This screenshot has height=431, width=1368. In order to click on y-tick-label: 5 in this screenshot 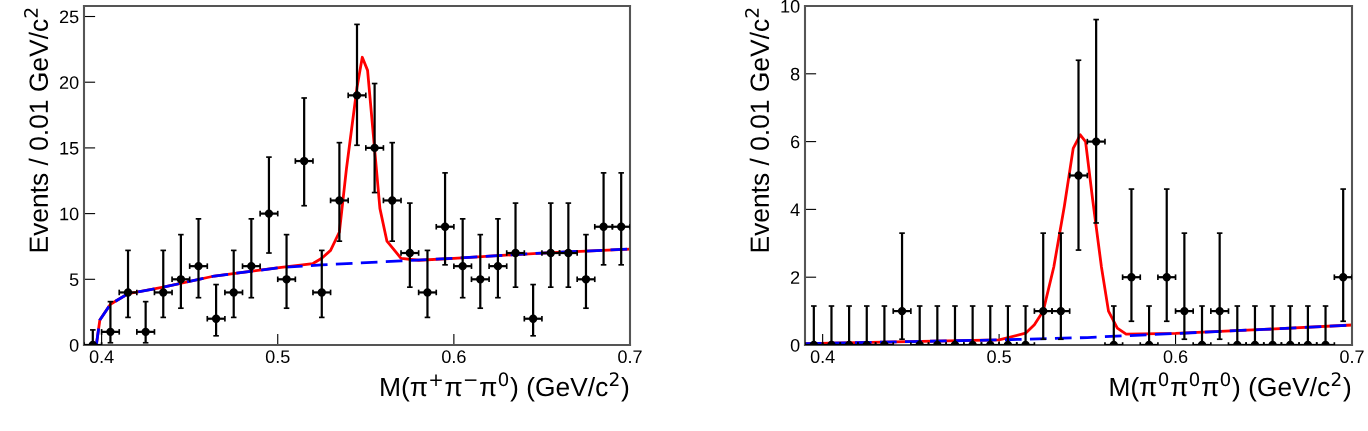, I will do `click(74, 280)`.